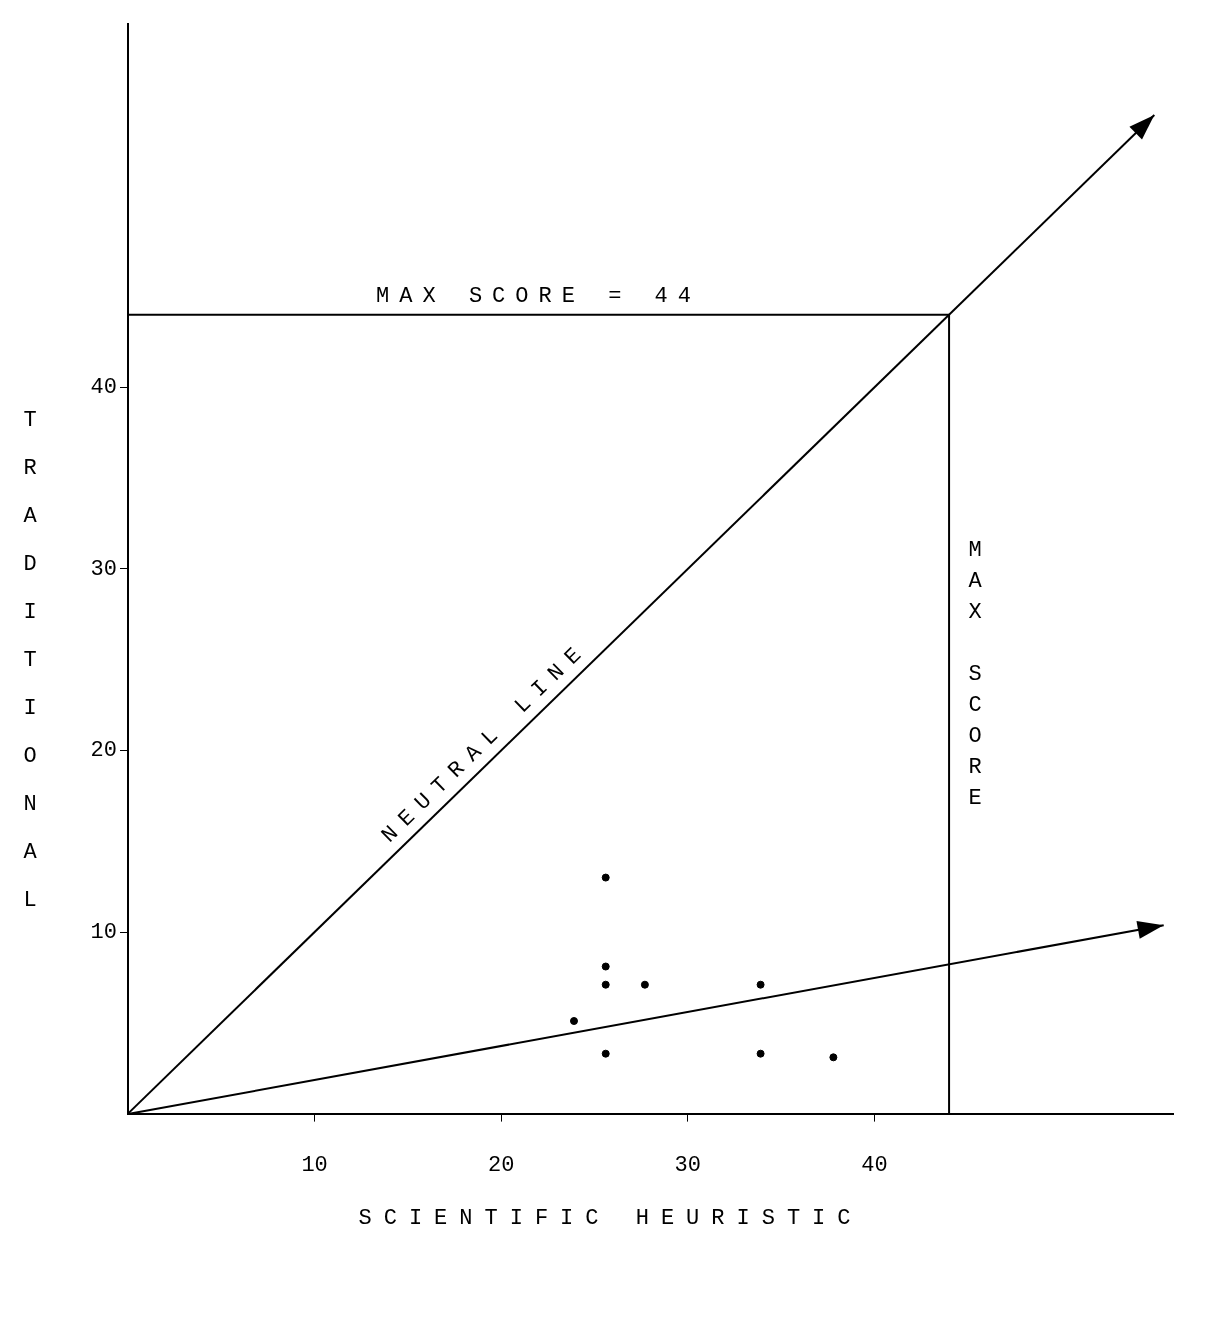 The height and width of the screenshot is (1336, 1213). What do you see at coordinates (103, 932) in the screenshot?
I see `y-tick-label: 10` at bounding box center [103, 932].